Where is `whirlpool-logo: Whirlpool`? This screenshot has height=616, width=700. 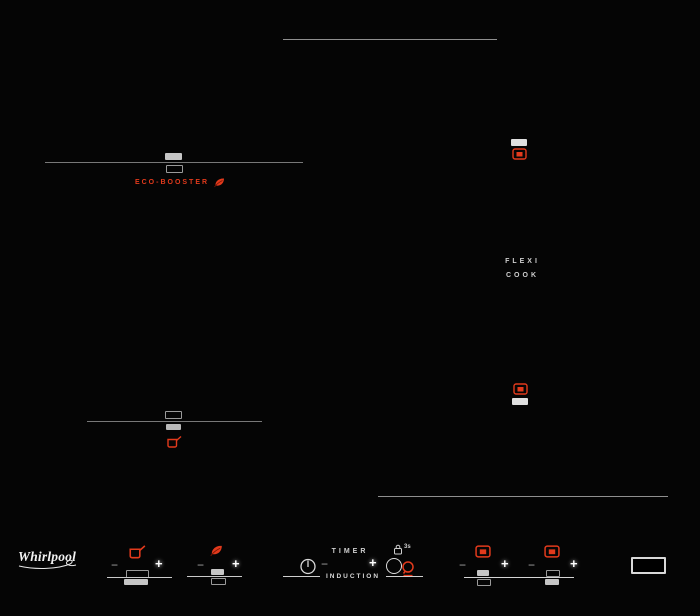
whirlpool-logo: Whirlpool is located at coordinates (53, 566).